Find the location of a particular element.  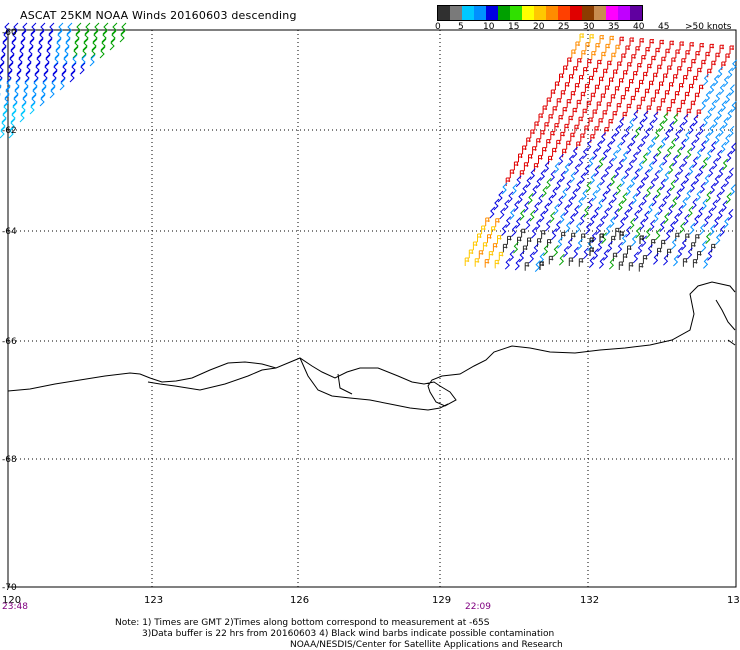

longitude-label: 135 is located at coordinates (733, 600).